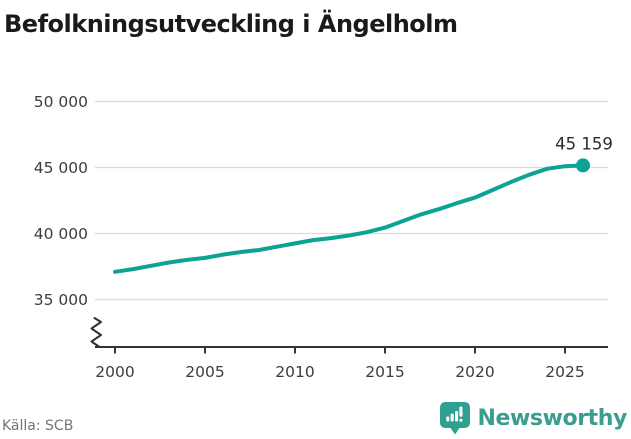  Describe the element at coordinates (455, 418) in the screenshot. I see `newsworthy-logo-icon` at that location.